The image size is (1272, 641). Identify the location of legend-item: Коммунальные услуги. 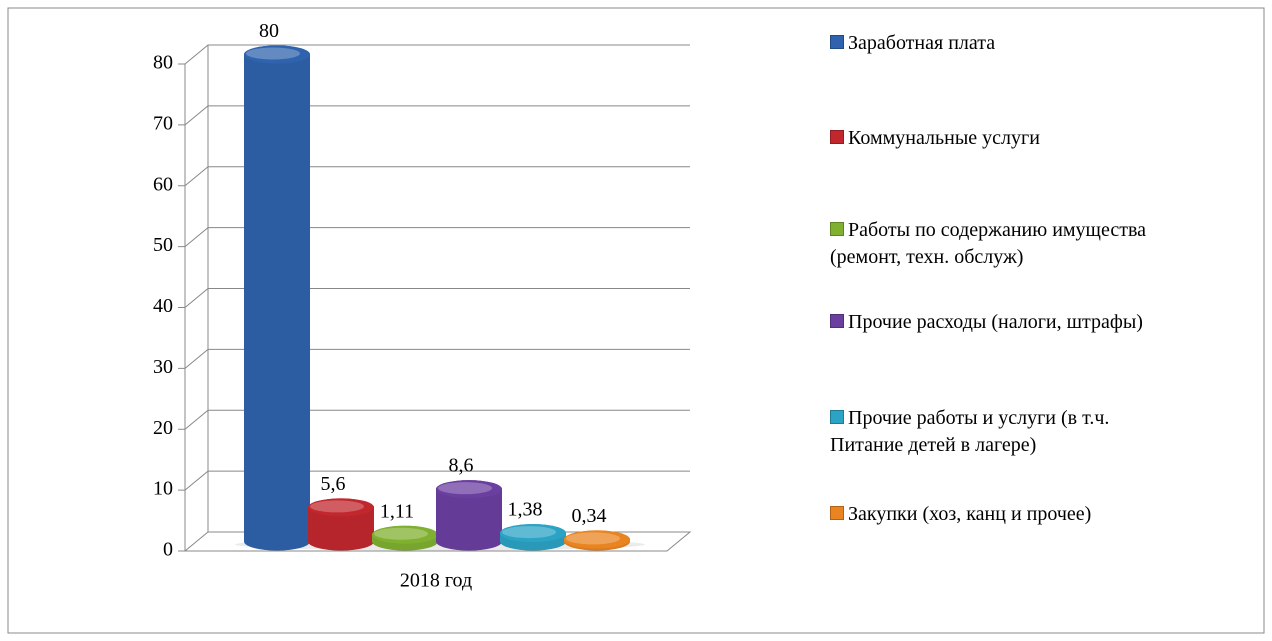
(995, 138).